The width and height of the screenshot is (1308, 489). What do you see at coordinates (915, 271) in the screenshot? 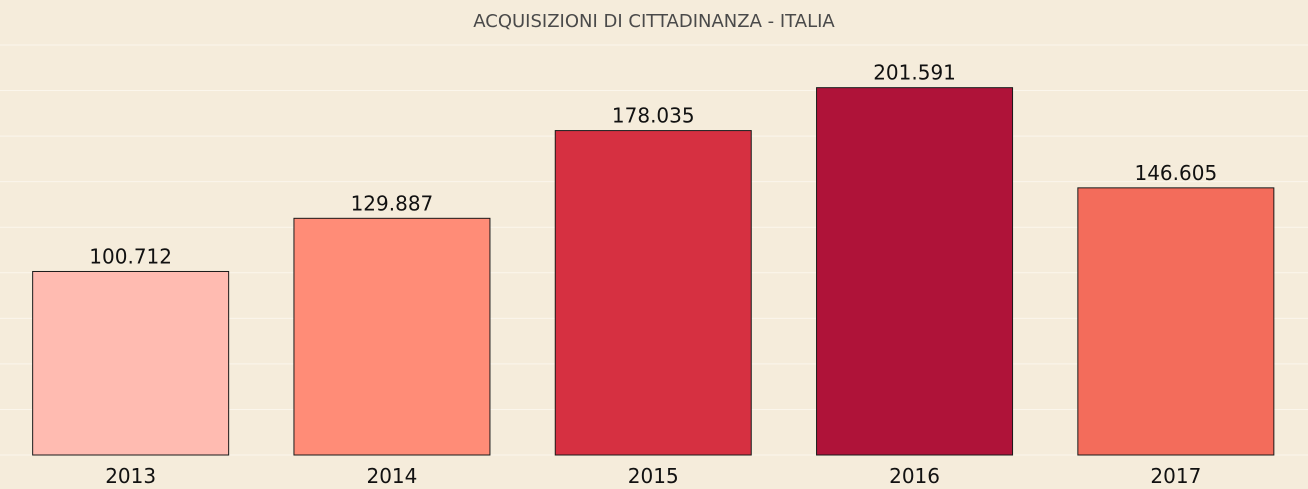
I see `bar-2016` at bounding box center [915, 271].